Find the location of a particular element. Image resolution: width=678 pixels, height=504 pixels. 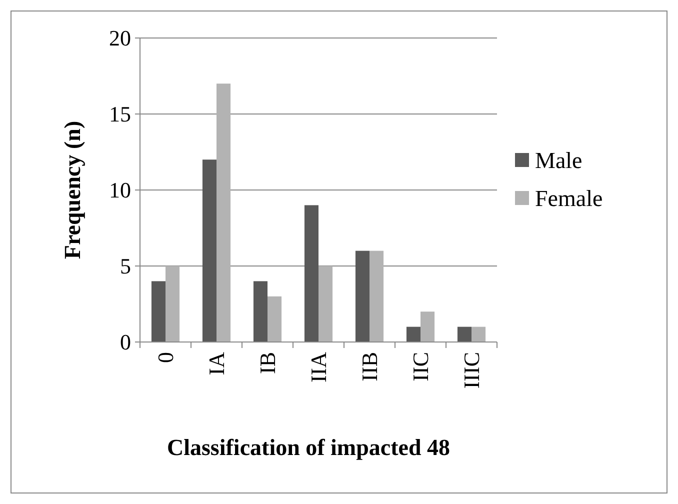

x-tick-label: IB is located at coordinates (267, 363).